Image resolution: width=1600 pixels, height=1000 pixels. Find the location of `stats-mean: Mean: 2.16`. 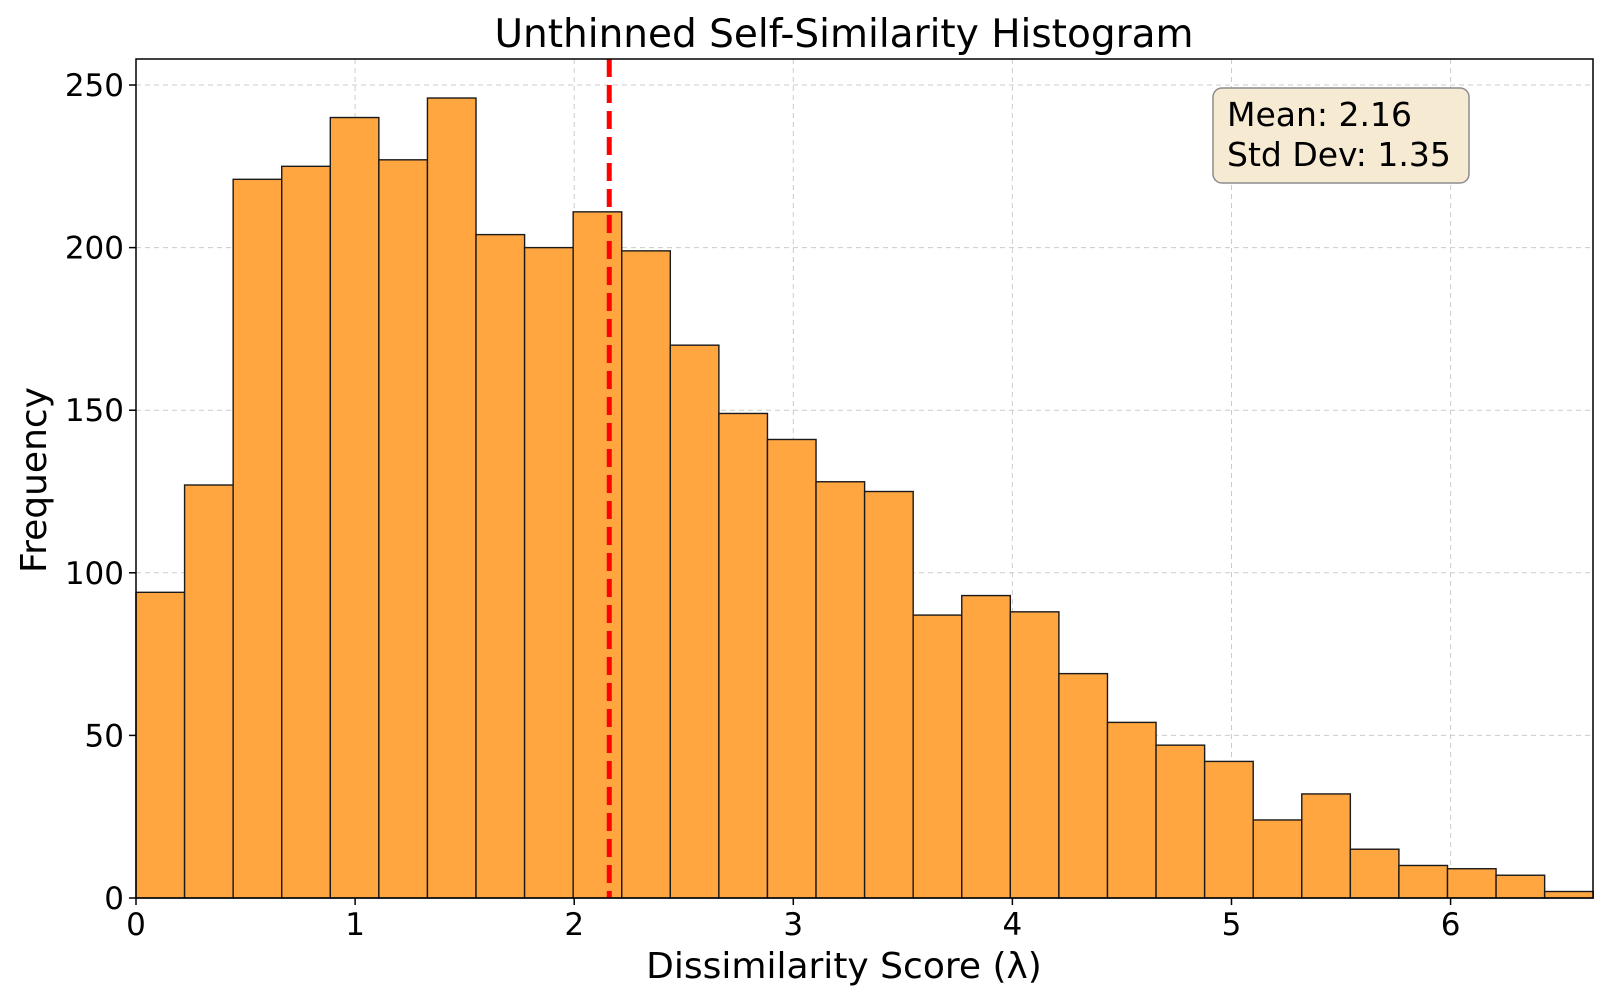

stats-mean: Mean: 2.16 is located at coordinates (1319, 114).